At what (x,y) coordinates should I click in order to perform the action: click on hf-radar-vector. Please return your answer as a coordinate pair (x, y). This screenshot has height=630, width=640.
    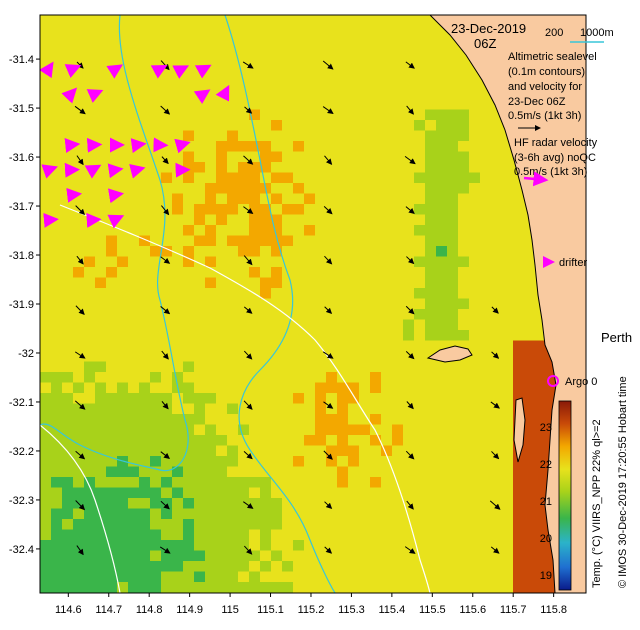
    Looking at the image, I should click on (74, 195).